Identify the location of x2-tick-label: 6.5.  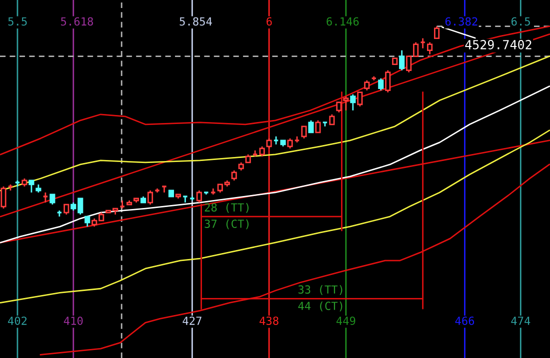
(521, 21).